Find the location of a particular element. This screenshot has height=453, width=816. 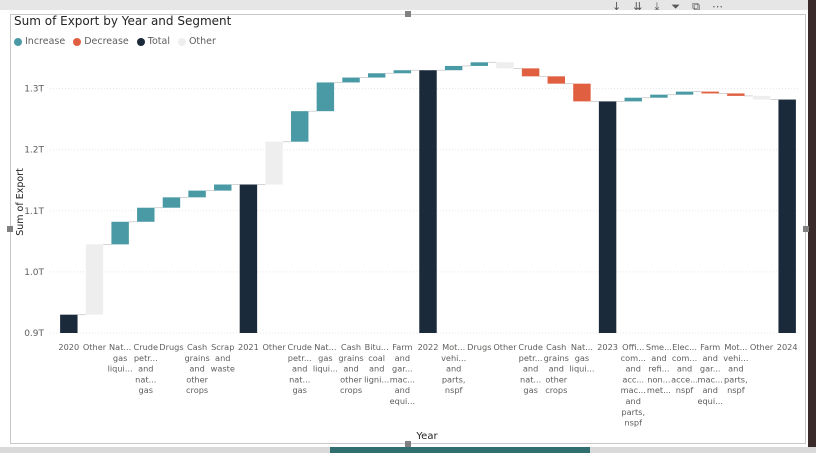

legend-label-increase: Increase is located at coordinates (45, 41).